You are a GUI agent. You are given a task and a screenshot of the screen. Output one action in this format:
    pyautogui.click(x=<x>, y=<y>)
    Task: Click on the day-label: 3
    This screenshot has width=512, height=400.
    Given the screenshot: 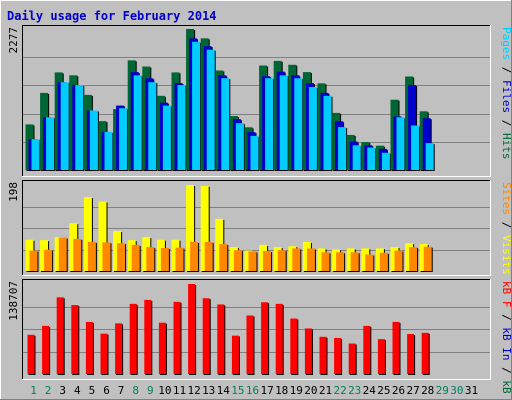 What is the action you would take?
    pyautogui.click(x=62, y=390)
    